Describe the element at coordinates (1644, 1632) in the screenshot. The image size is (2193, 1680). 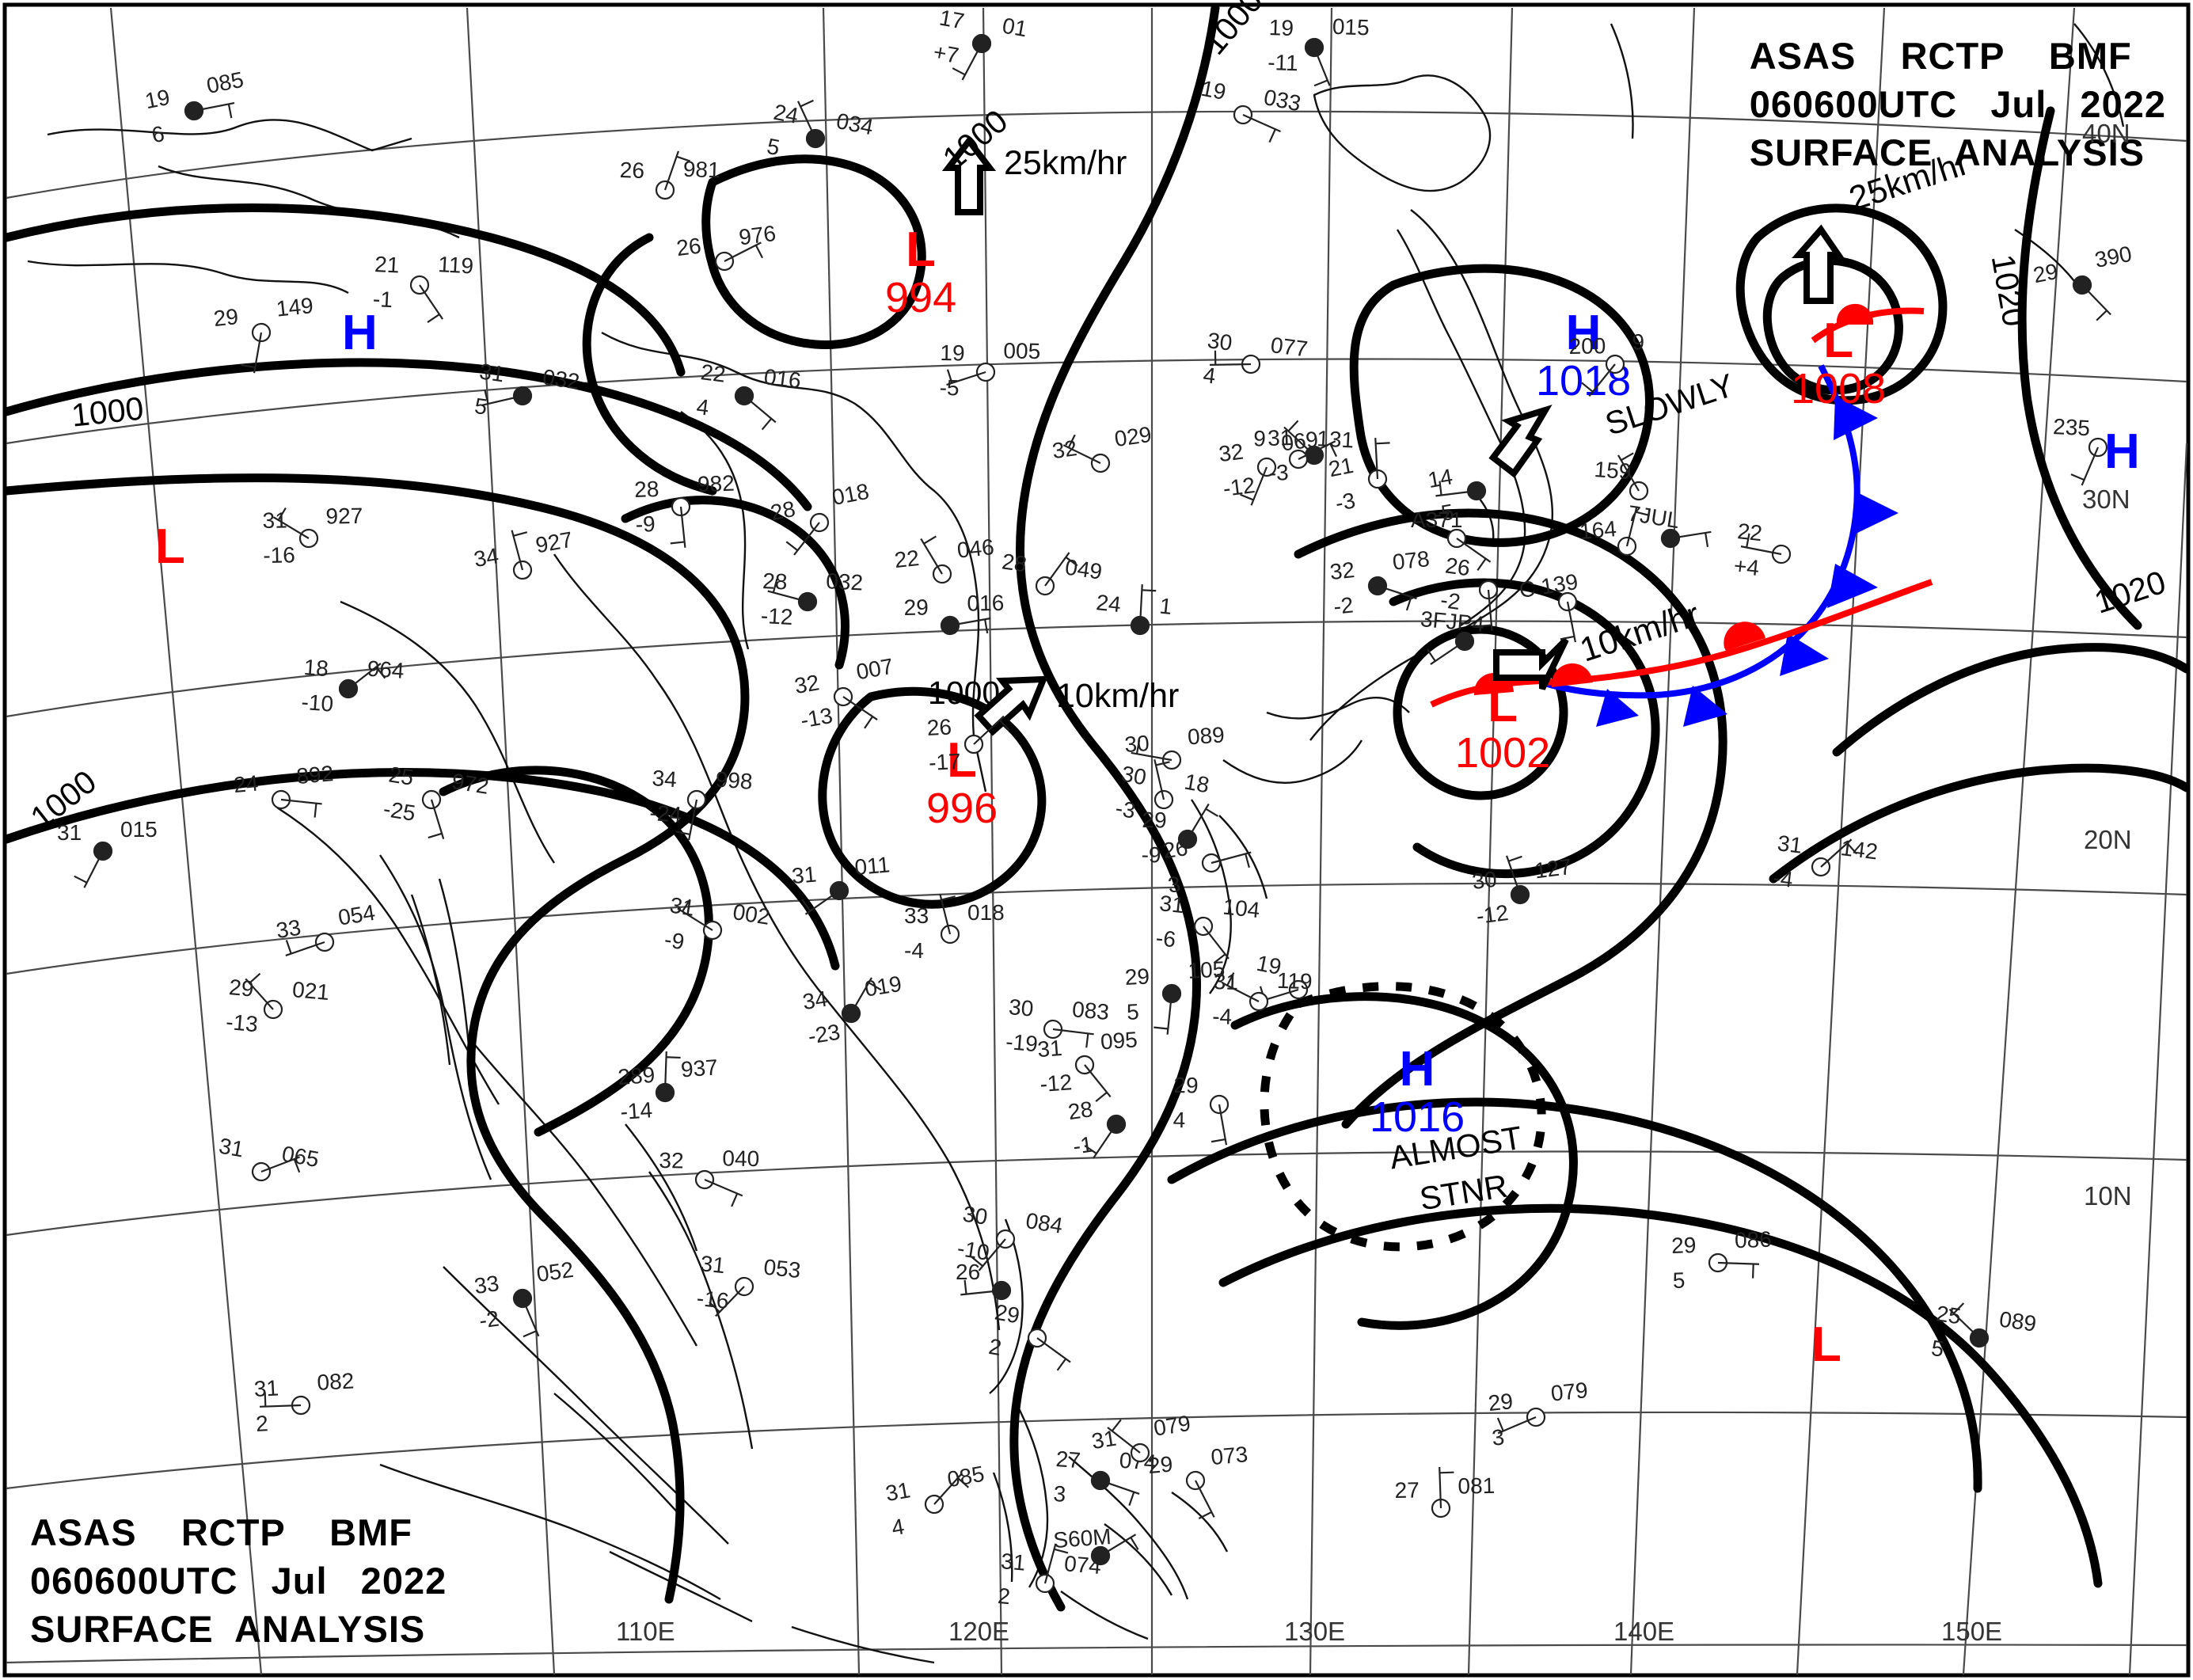
I see `lon-label-140e: 140E` at that location.